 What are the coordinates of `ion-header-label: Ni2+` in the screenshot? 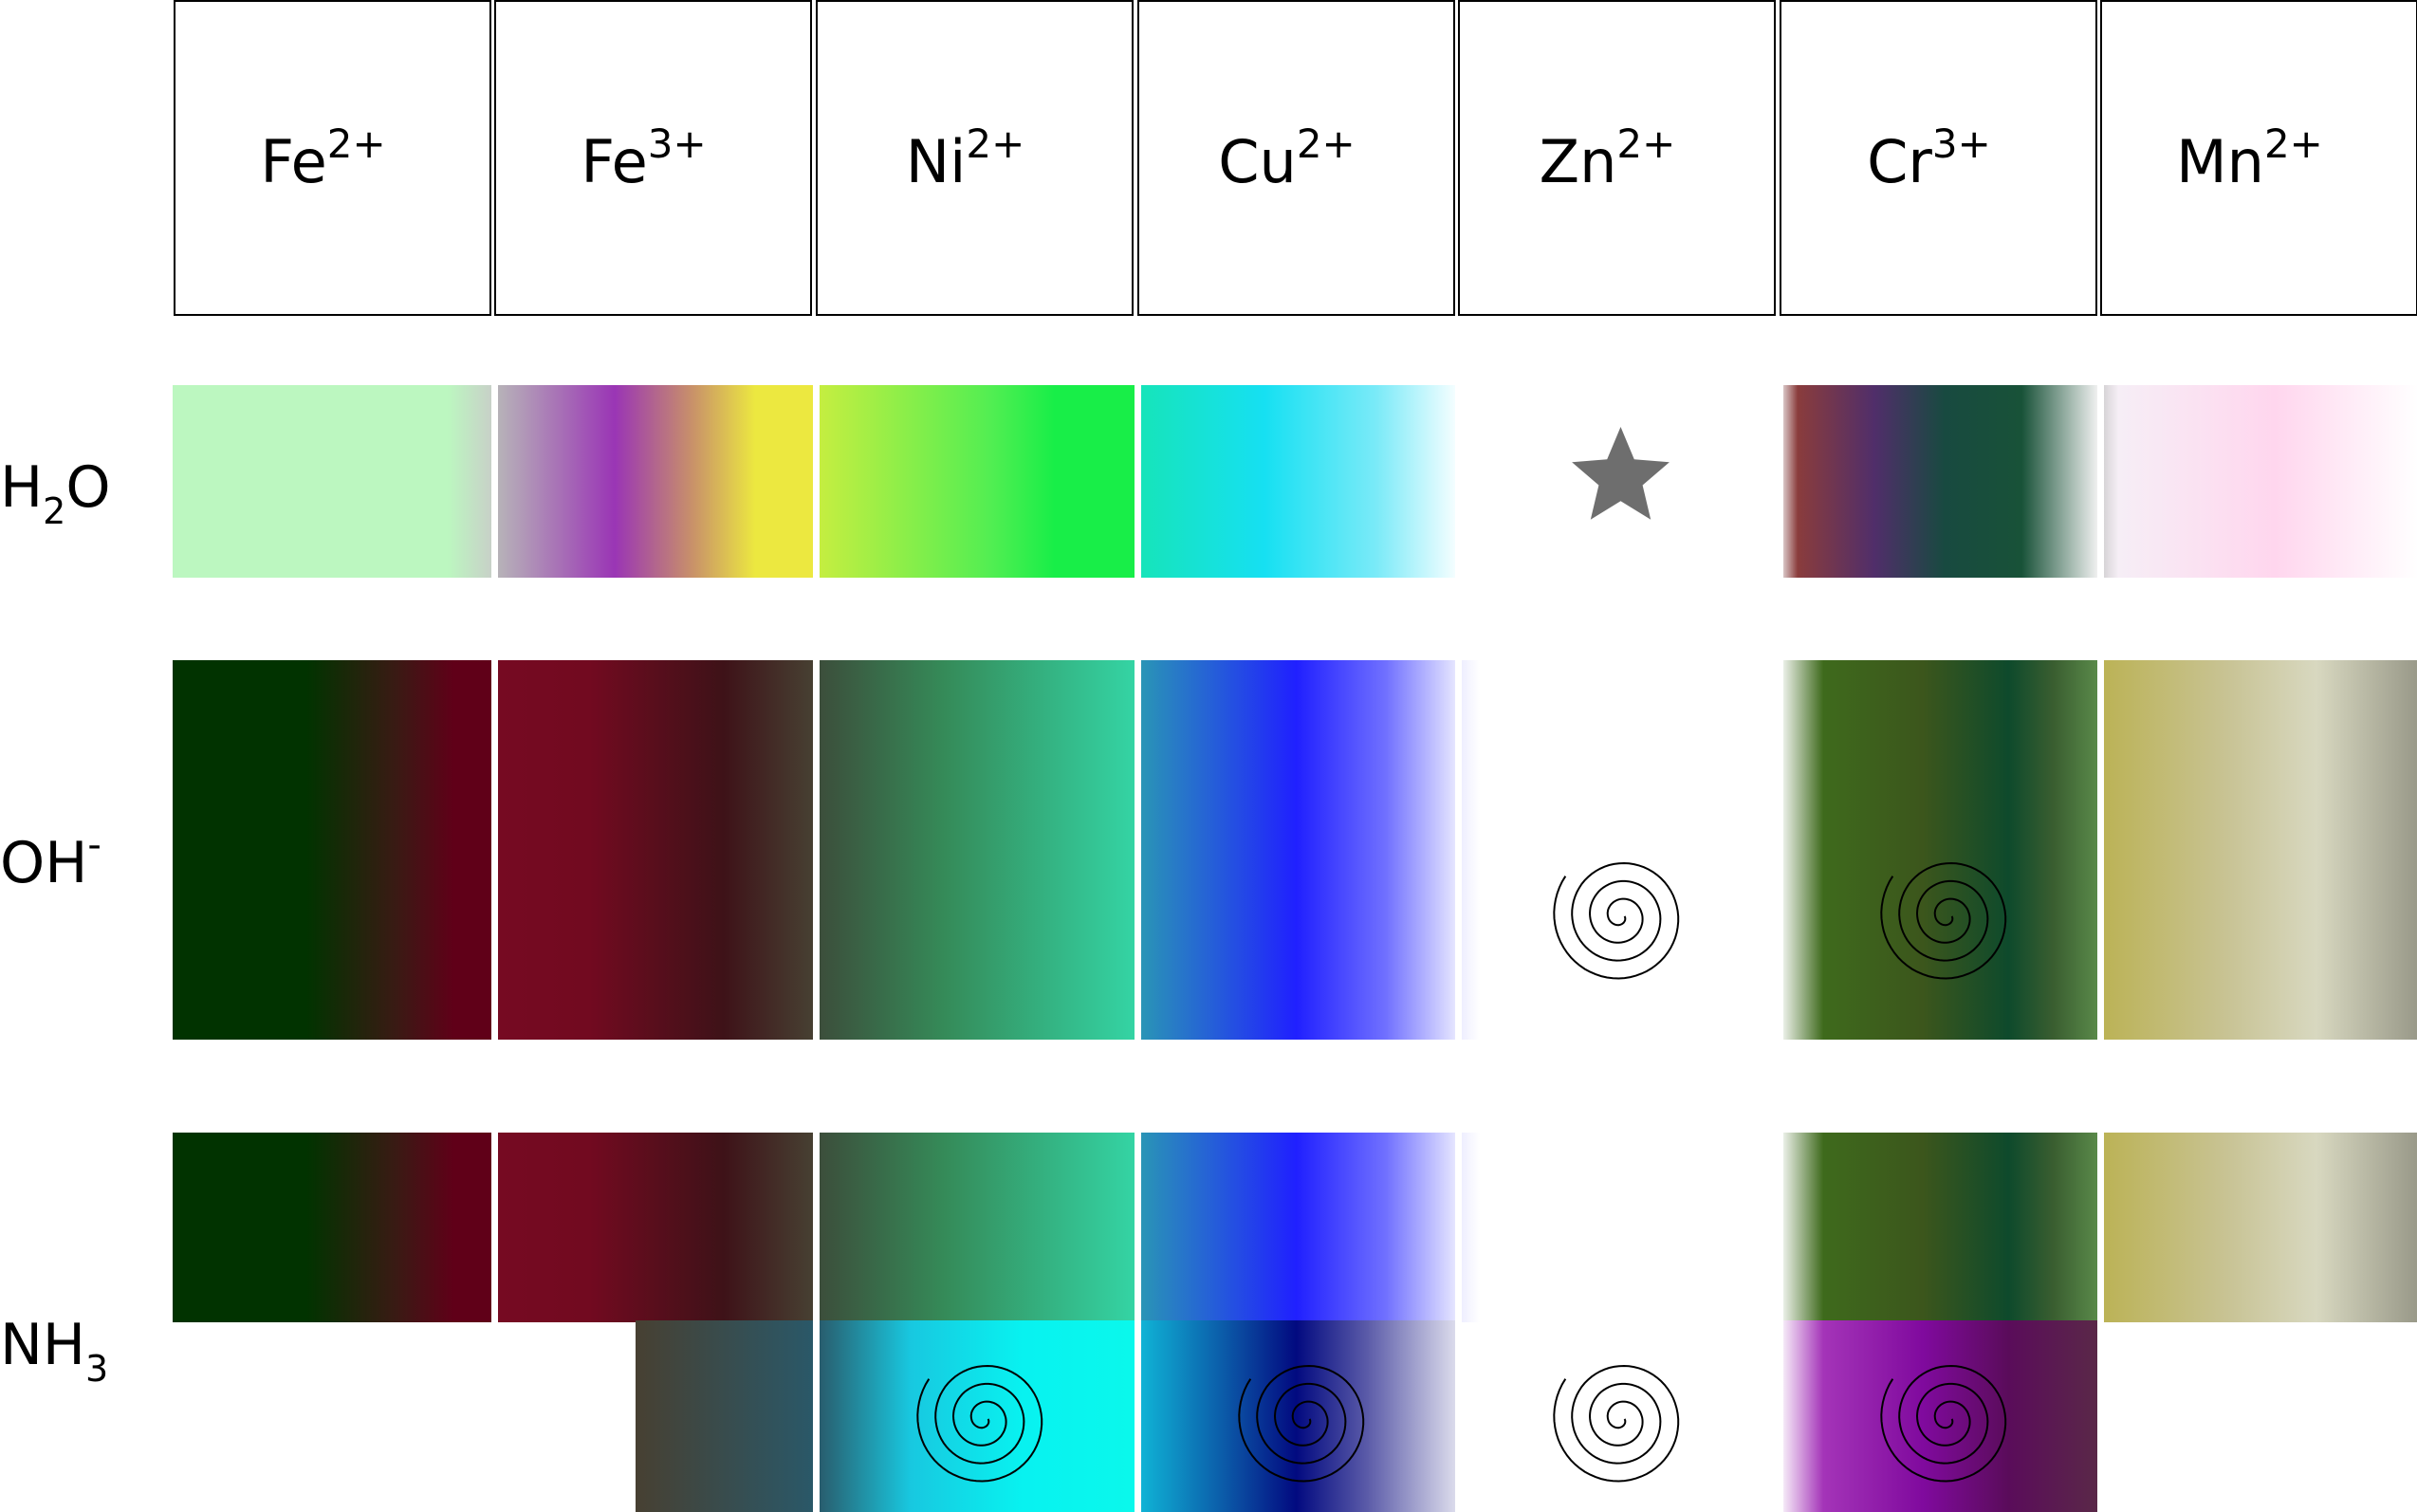 It's located at (965, 158).